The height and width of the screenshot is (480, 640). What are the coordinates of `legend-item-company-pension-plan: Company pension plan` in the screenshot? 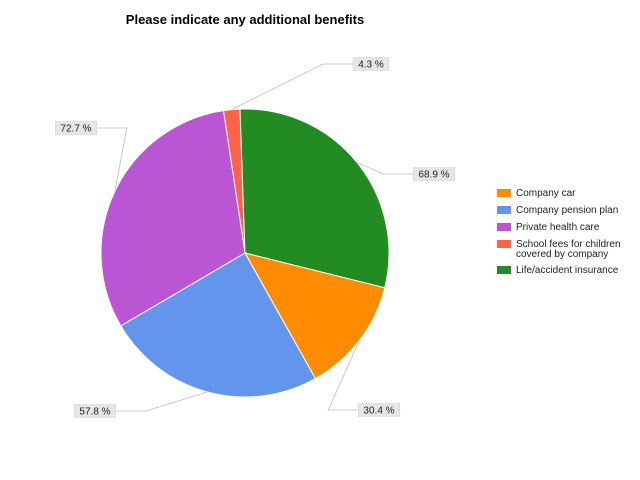 It's located at (557, 210).